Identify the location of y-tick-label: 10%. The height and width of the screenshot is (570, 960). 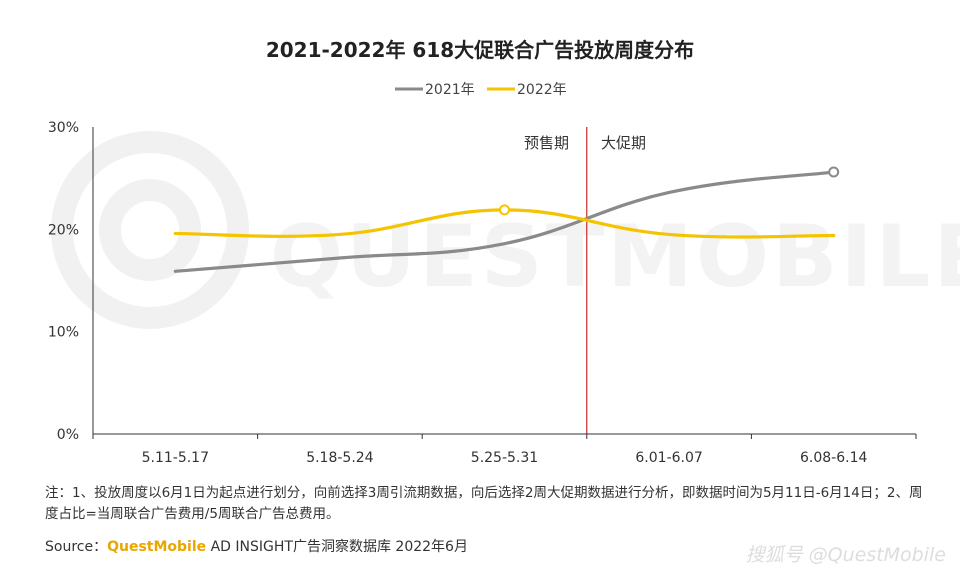
(63, 333).